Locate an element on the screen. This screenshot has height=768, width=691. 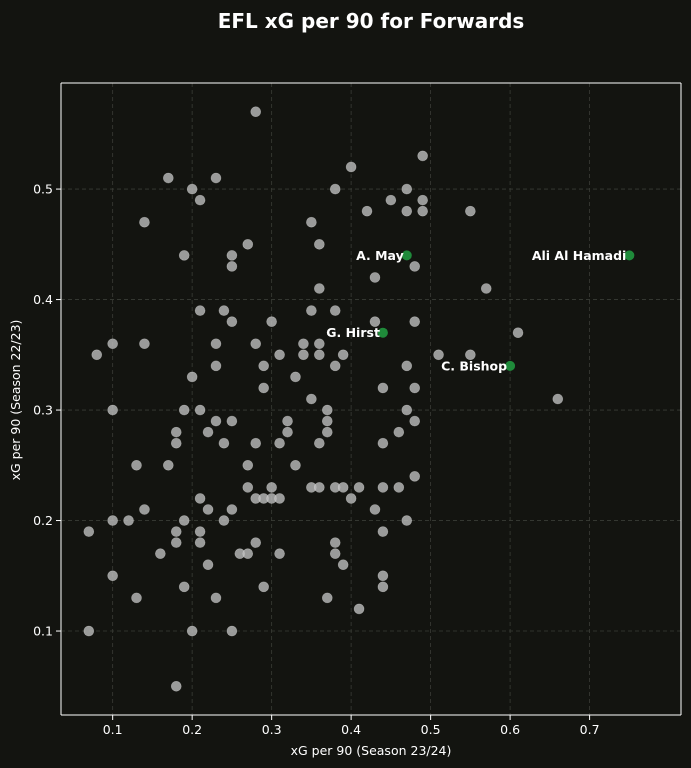
x-tick-label: 0.3 is located at coordinates (272, 729).